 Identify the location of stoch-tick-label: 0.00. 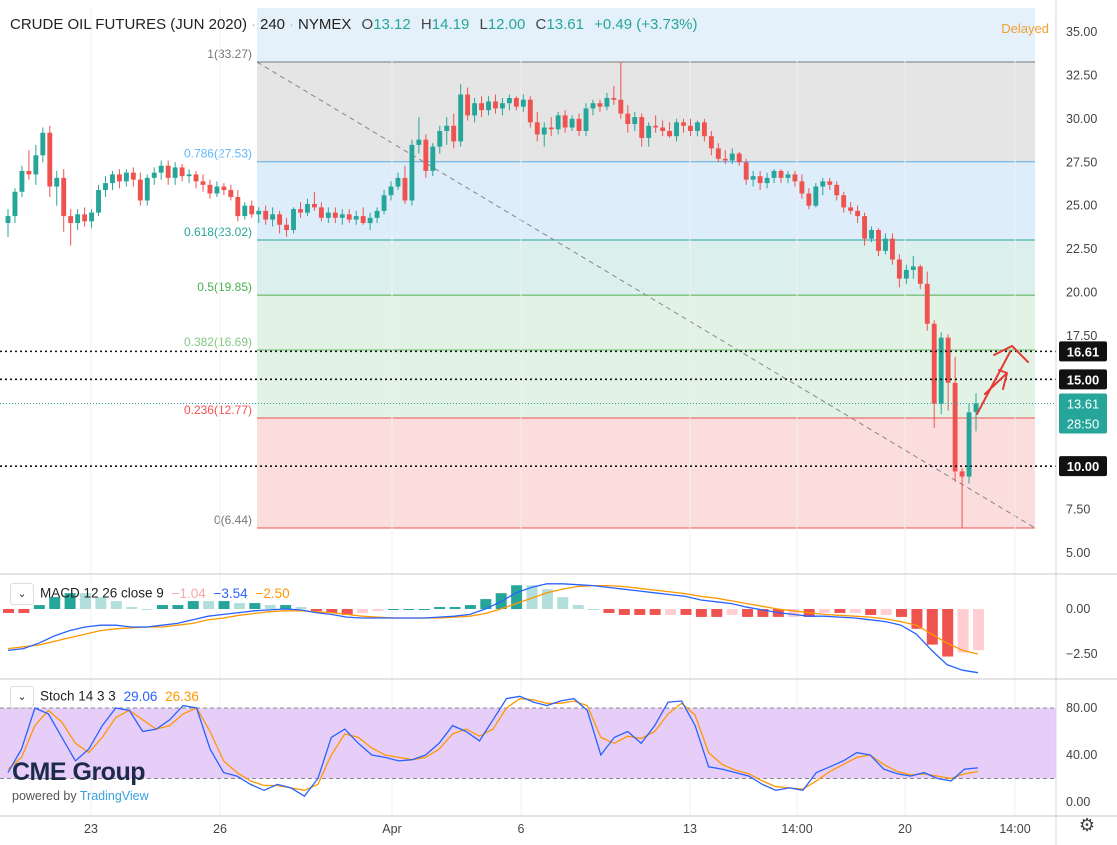
(1078, 802).